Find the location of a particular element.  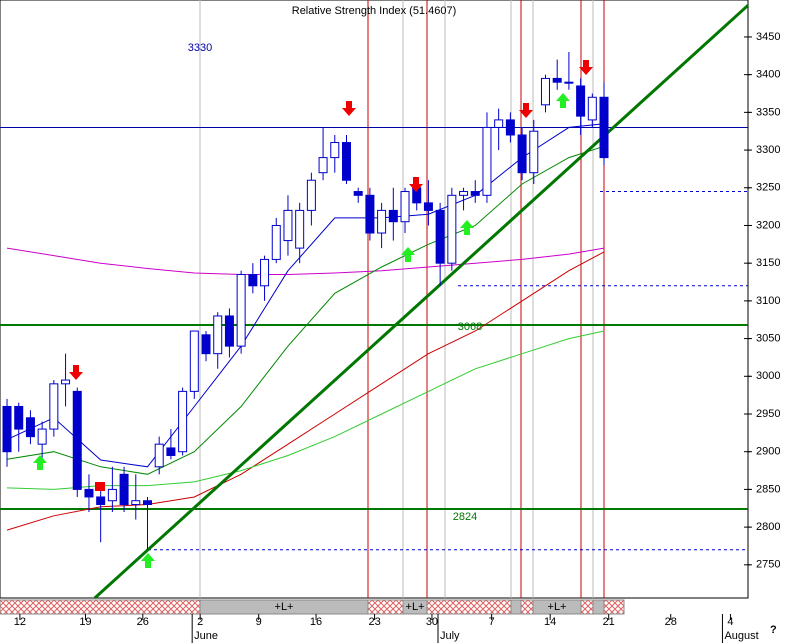

marker is located at coordinates (100, 486).